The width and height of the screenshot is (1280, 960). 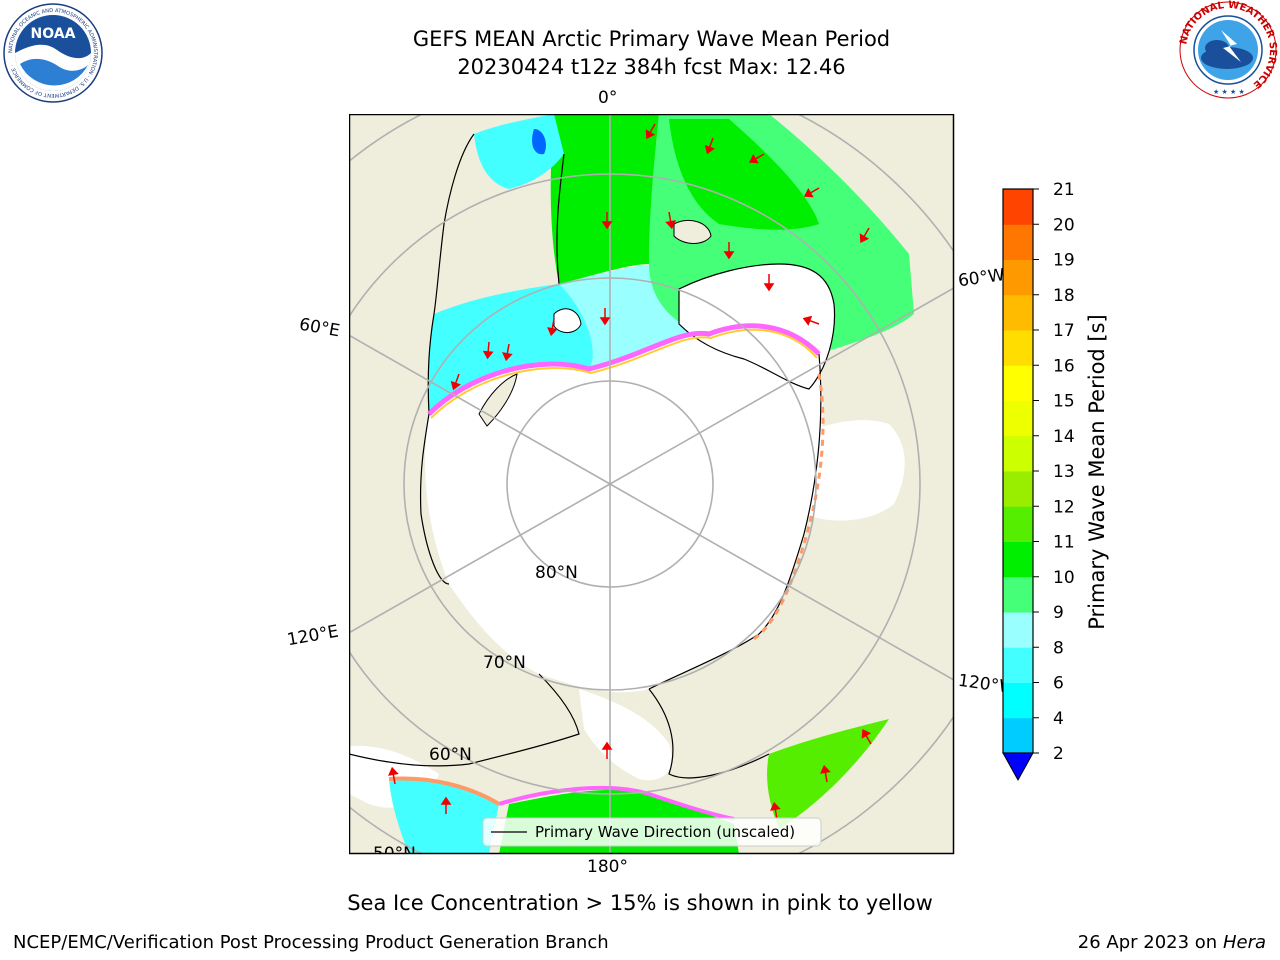 I want to click on svalbard, so click(x=567, y=320).